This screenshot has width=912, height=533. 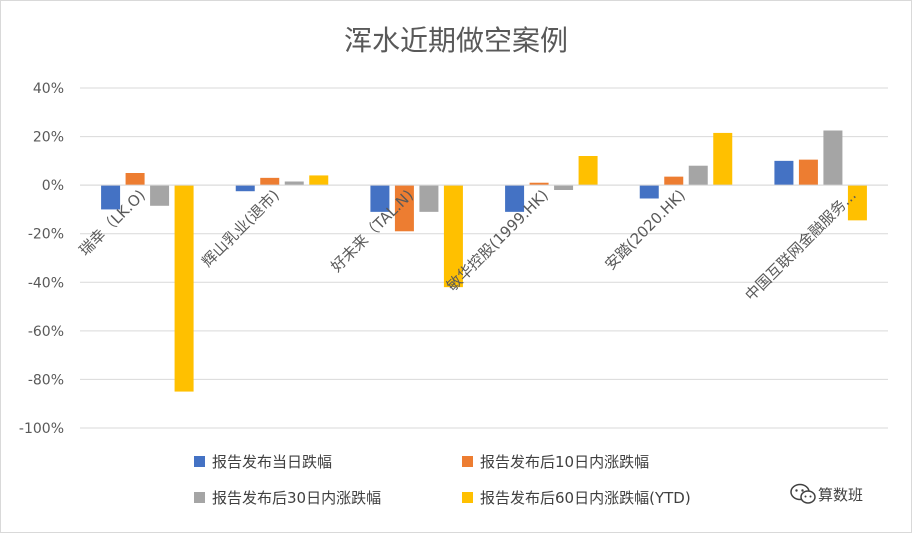 What do you see at coordinates (803, 493) in the screenshot?
I see `wechat-icon` at bounding box center [803, 493].